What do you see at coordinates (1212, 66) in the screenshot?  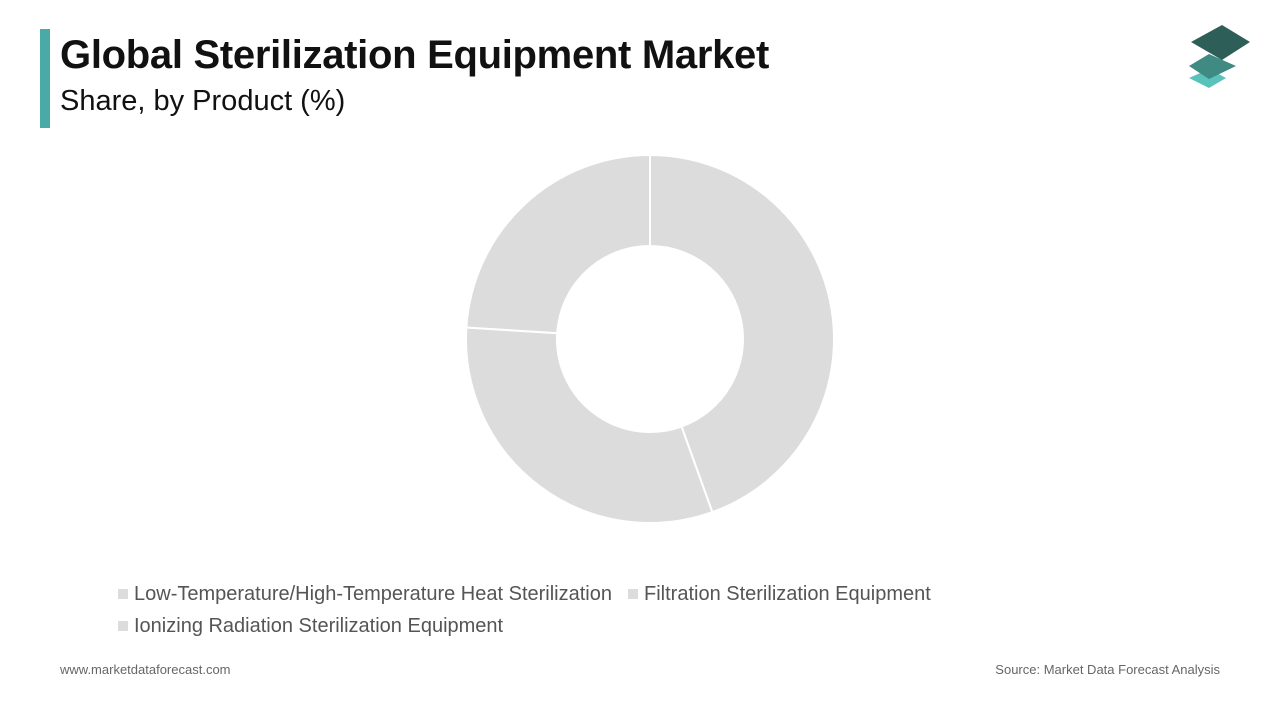 I see `logo-layer-middle` at bounding box center [1212, 66].